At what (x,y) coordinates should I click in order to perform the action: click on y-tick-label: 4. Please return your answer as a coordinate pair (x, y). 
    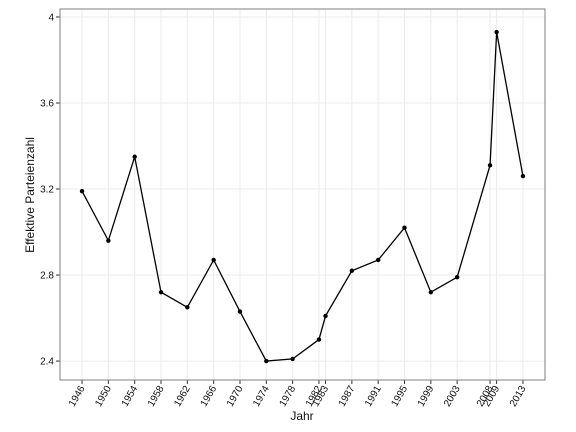
    Looking at the image, I should click on (51, 17).